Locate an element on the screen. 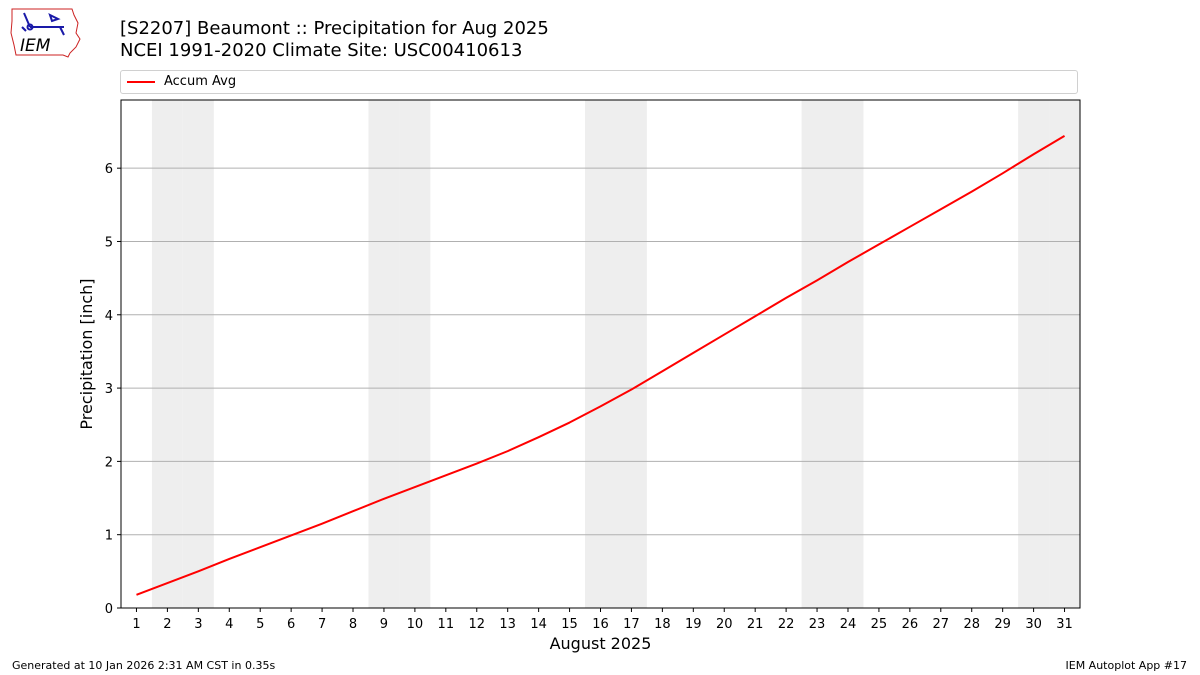 The height and width of the screenshot is (675, 1200). y-axis-ticks: 0 1 2 3 4 5 6 is located at coordinates (113, 389).